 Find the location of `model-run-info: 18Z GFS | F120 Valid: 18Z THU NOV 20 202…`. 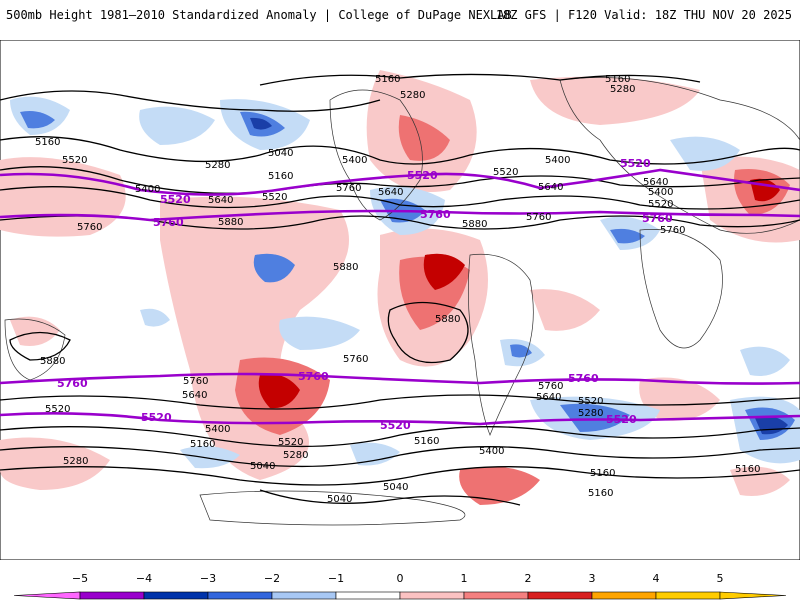

model-run-info: 18Z GFS | F120 Valid: 18Z THU NOV 20 202… is located at coordinates (643, 15).